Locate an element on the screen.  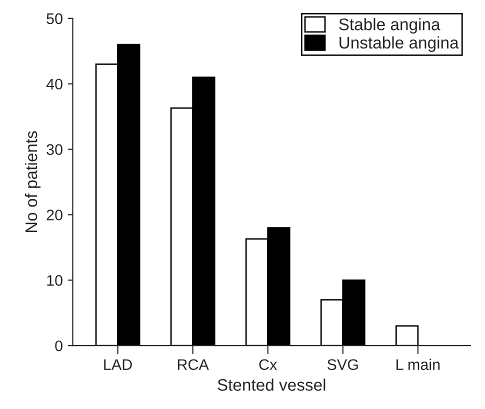
y-tick-label: 50 is located at coordinates (54, 18).